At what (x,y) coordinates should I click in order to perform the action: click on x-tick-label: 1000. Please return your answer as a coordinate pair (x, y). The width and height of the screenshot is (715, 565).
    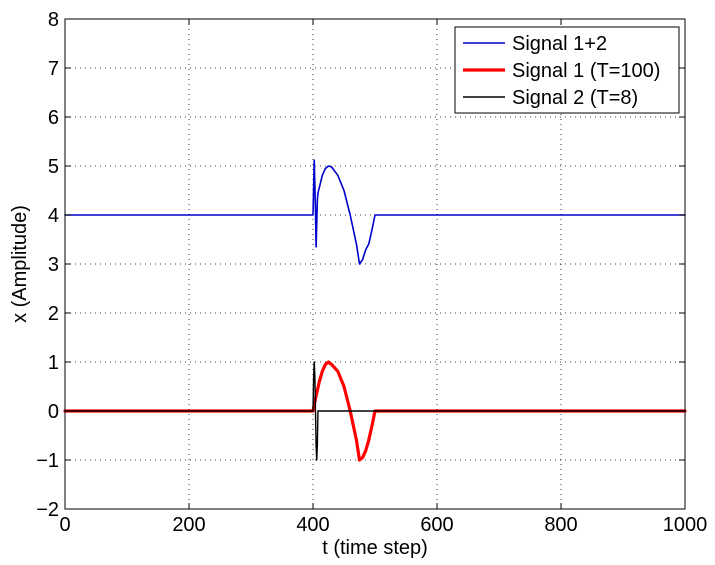
    Looking at the image, I should click on (685, 525).